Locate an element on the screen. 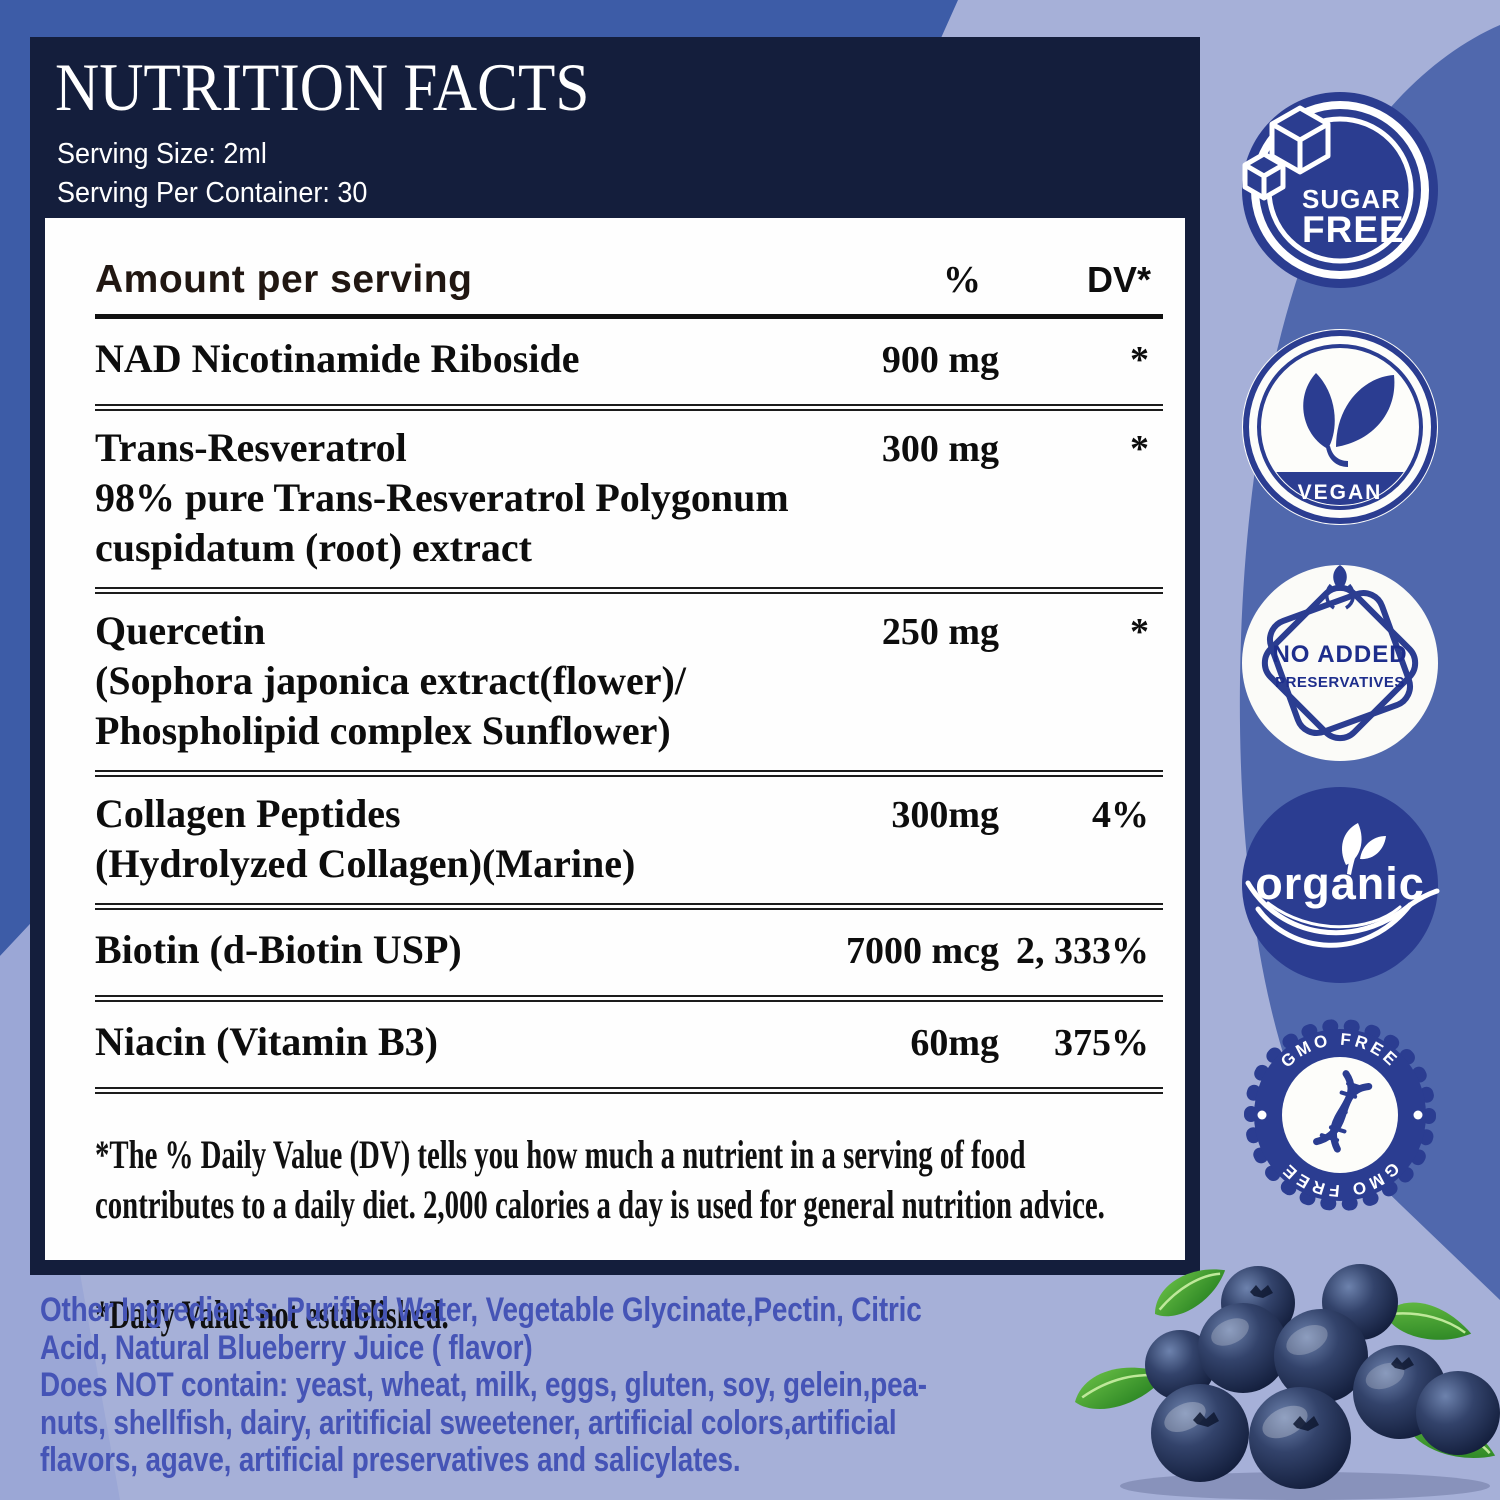  nutrient-name-sub: Phospholipid complex Sunflower) is located at coordinates (383, 730).